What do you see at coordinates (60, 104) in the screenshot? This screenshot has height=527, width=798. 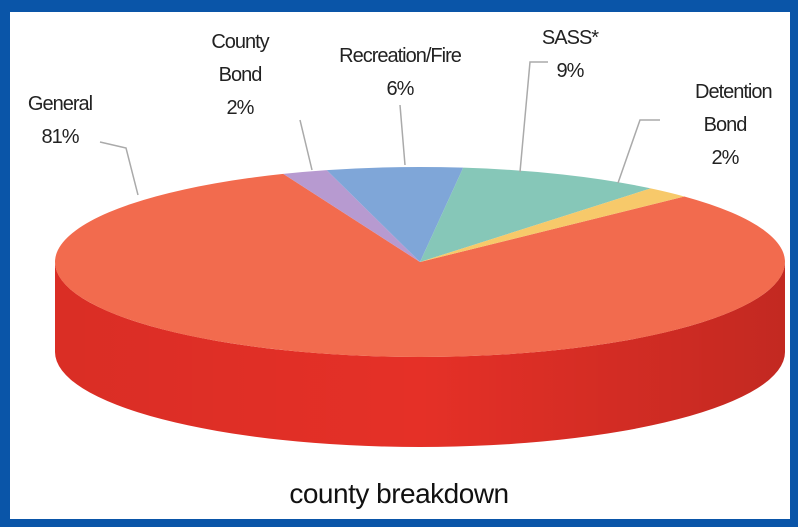 I see `category-label: General` at bounding box center [60, 104].